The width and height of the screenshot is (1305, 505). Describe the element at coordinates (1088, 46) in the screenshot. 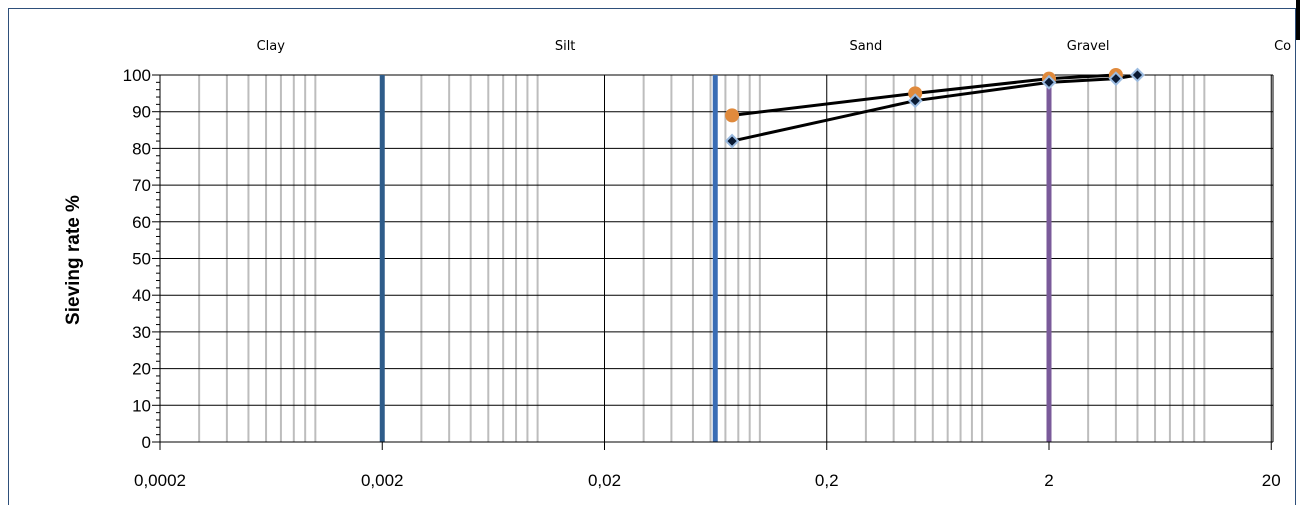

I see `zone-label: Gravel` at that location.